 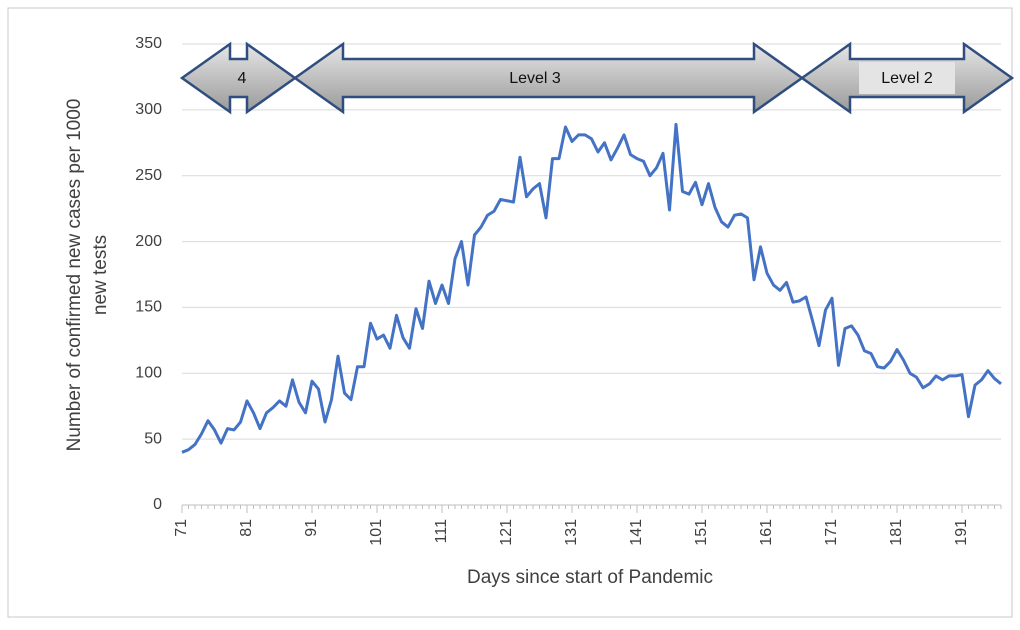 I want to click on y-tick-label: 350, so click(x=148, y=43).